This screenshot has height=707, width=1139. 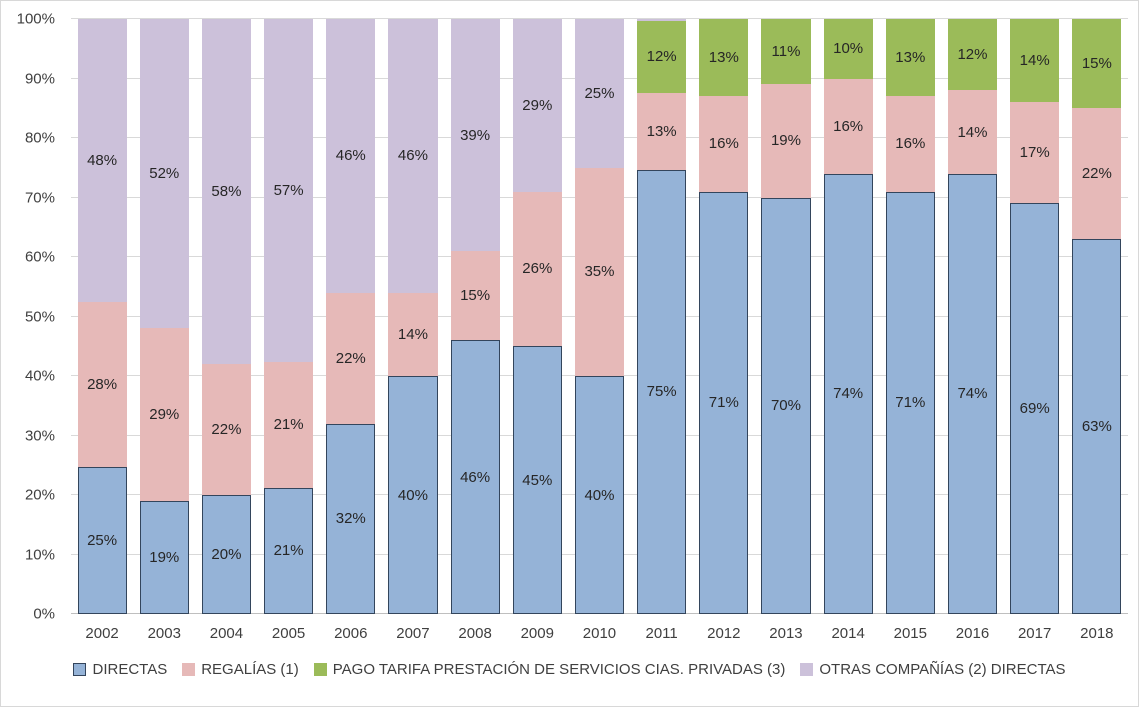 I want to click on x-tick-label-2005: 2005, so click(x=288, y=633).